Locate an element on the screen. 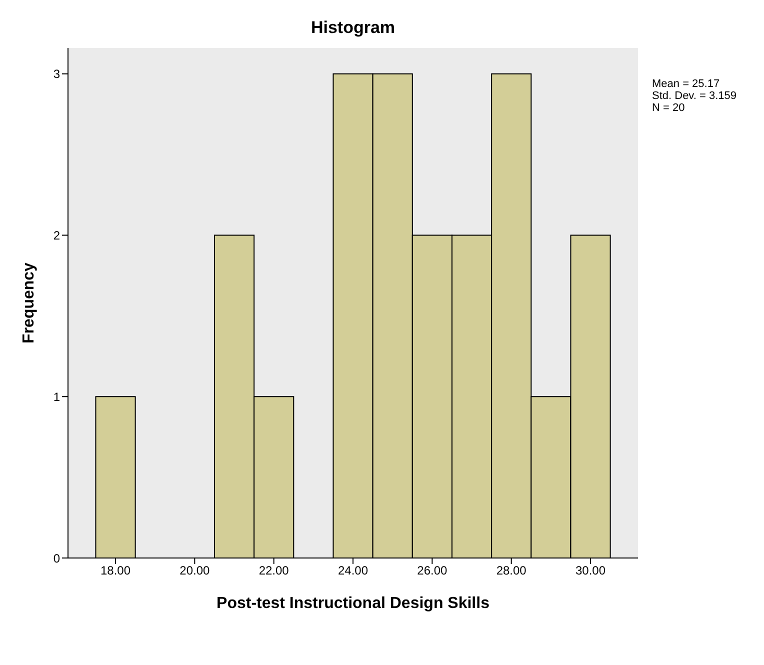  x-tick-label: 24.00 is located at coordinates (353, 571).